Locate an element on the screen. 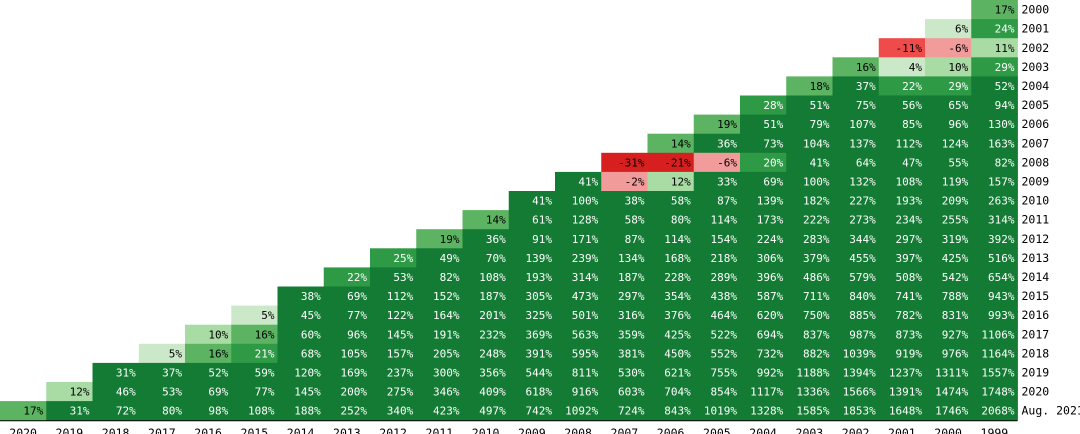 The width and height of the screenshot is (1080, 434). cell-value-label: 205% is located at coordinates (446, 353).